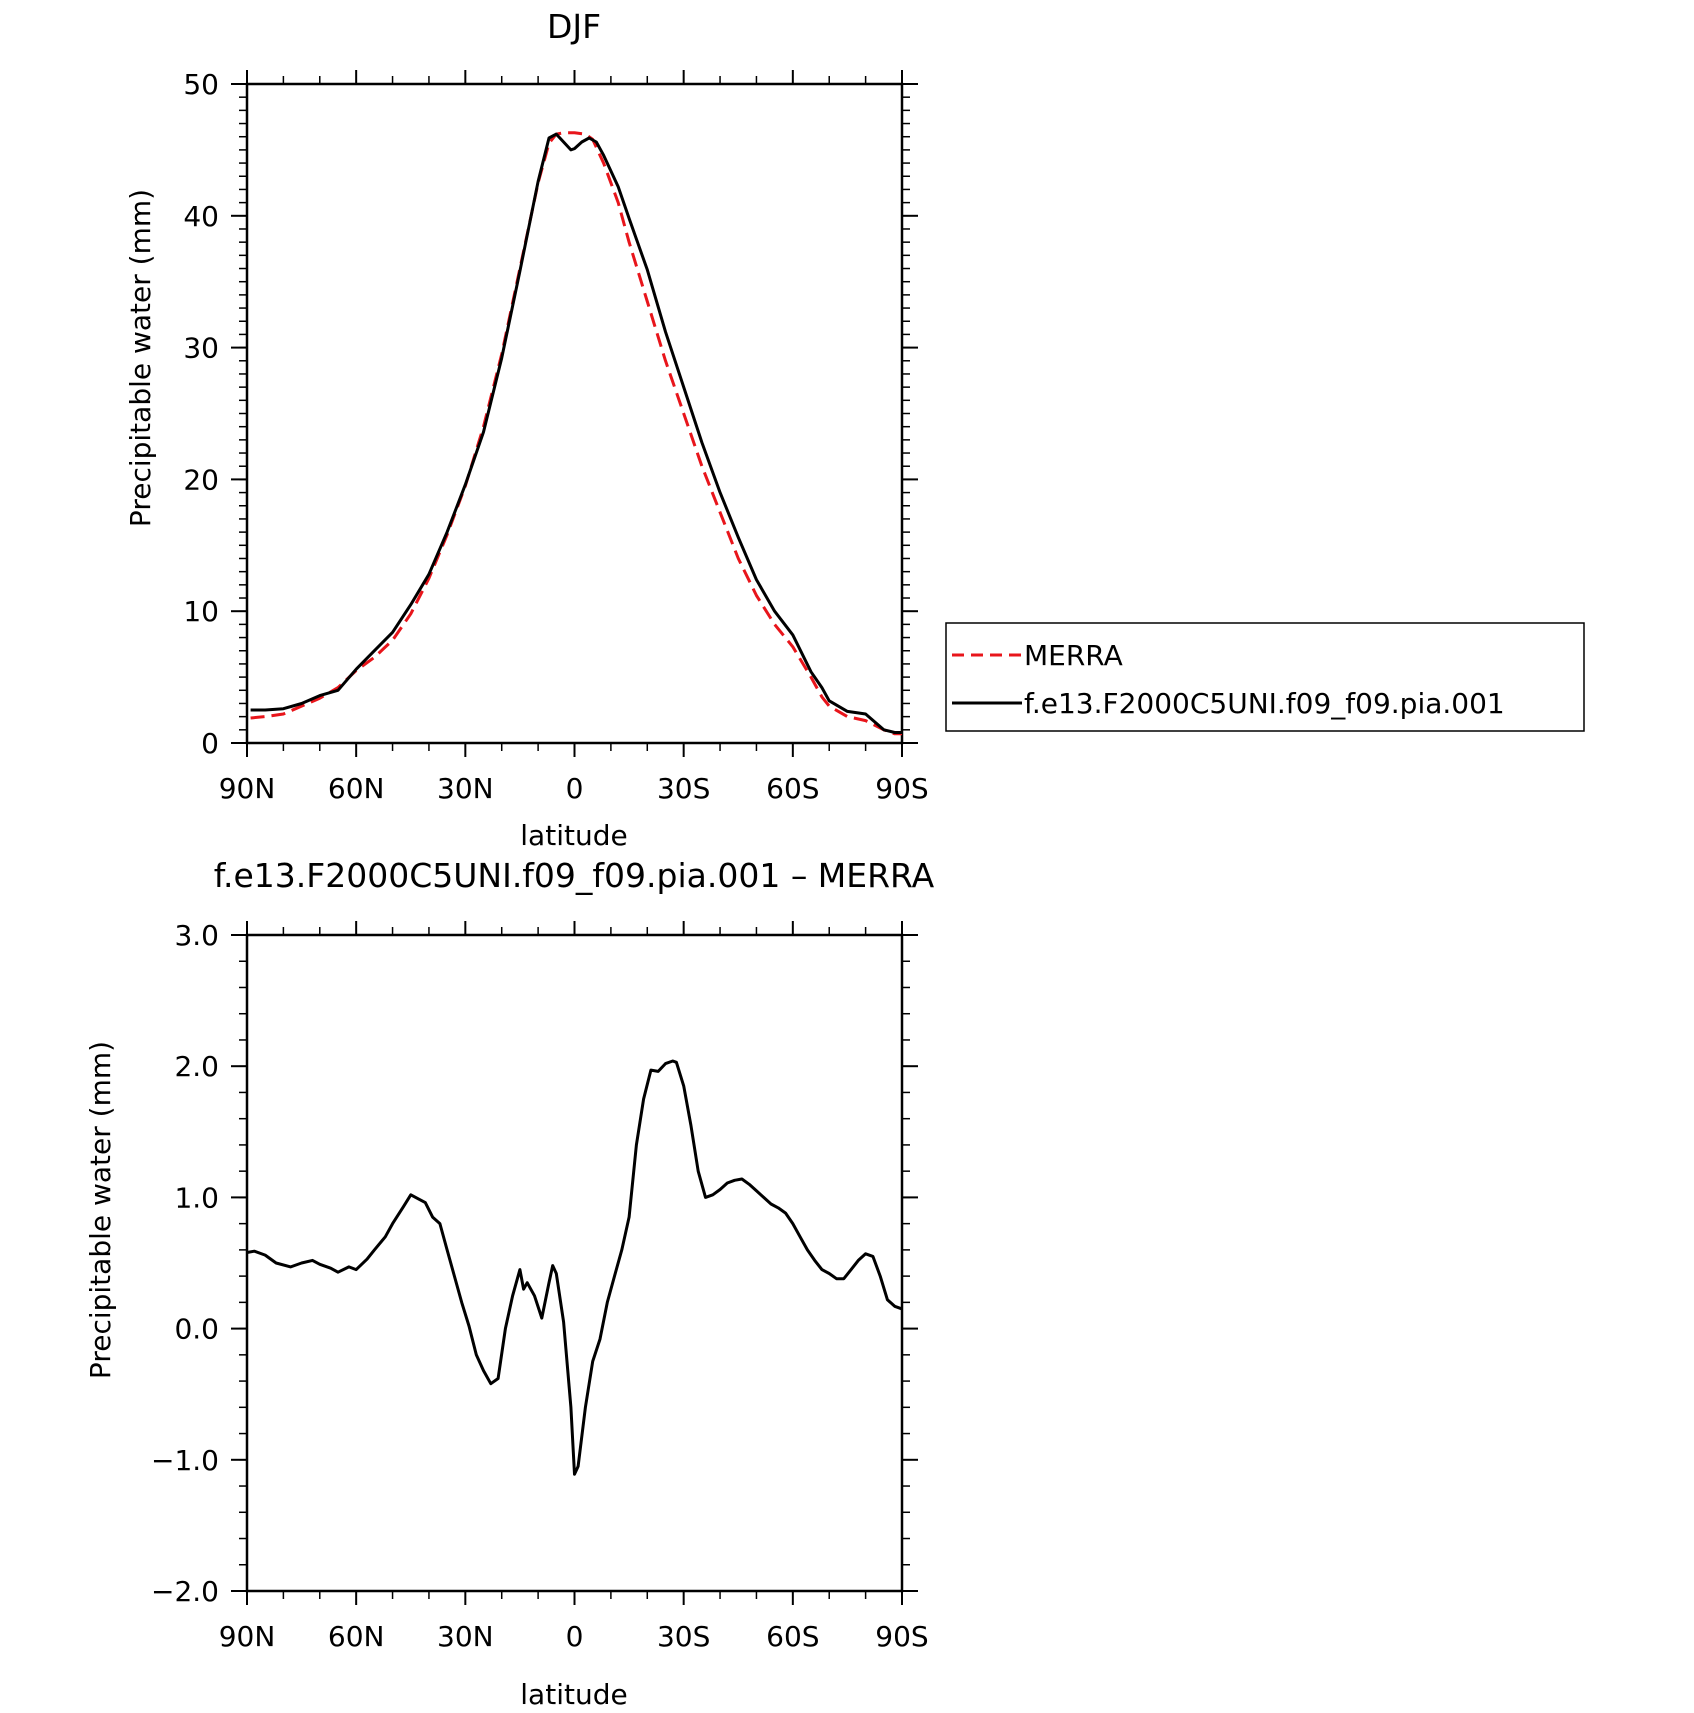 The image size is (1694, 1713). Describe the element at coordinates (201, 84) in the screenshot. I see `y-tick-label: 50` at that location.